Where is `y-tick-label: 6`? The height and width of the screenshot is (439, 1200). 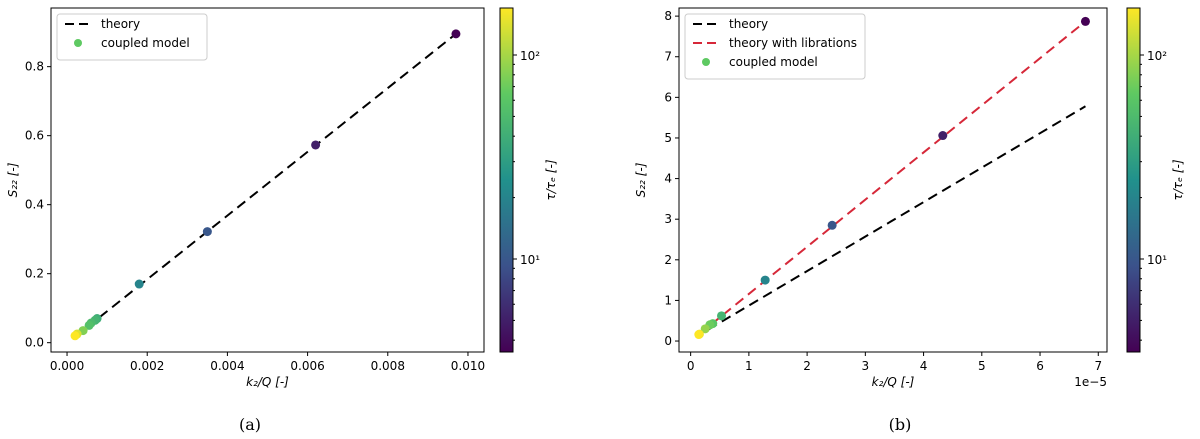 y-tick-label: 6 is located at coordinates (668, 97).